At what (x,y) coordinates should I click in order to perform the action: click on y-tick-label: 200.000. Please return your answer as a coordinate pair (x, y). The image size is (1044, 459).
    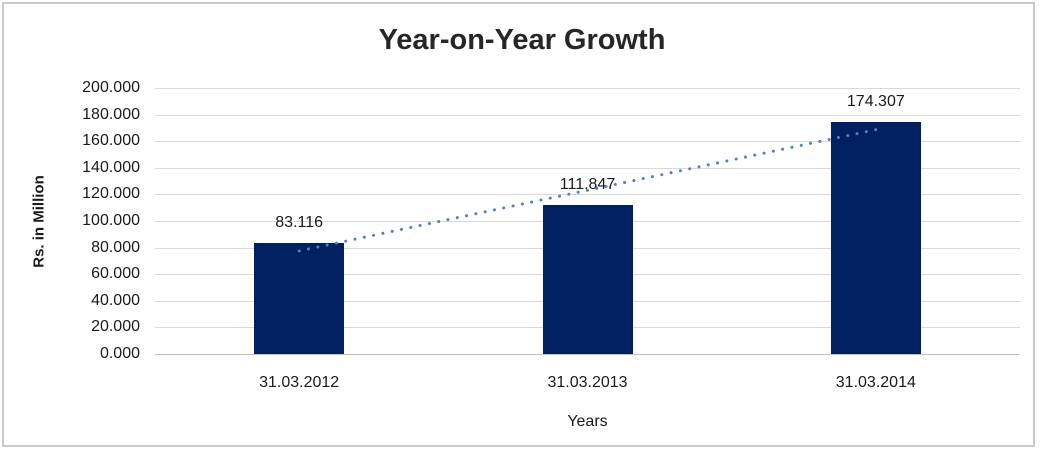
    Looking at the image, I should click on (111, 87).